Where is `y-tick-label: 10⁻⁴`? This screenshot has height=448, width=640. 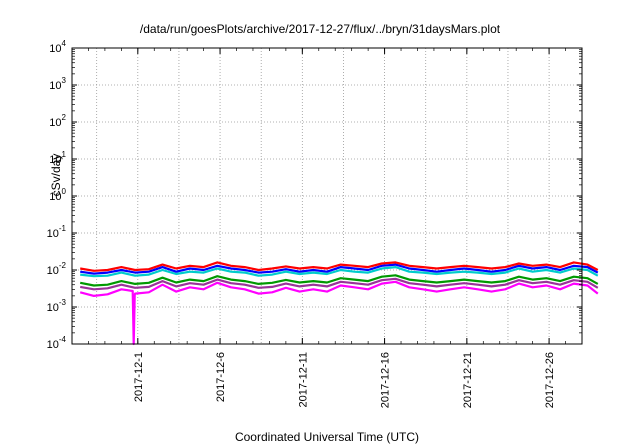
y-tick-label: 10⁻⁴ is located at coordinates (57, 343).